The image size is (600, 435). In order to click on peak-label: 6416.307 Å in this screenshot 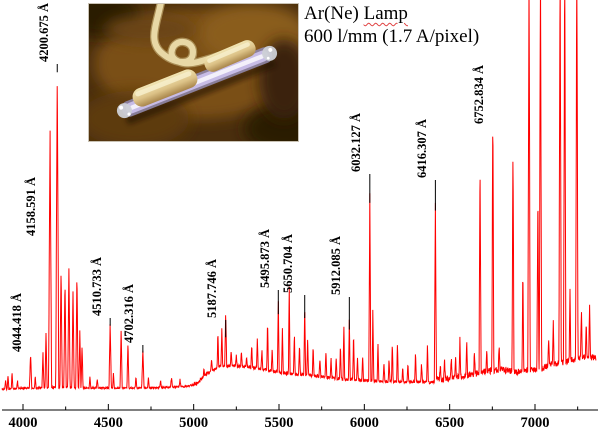, I will do `click(421, 148)`.